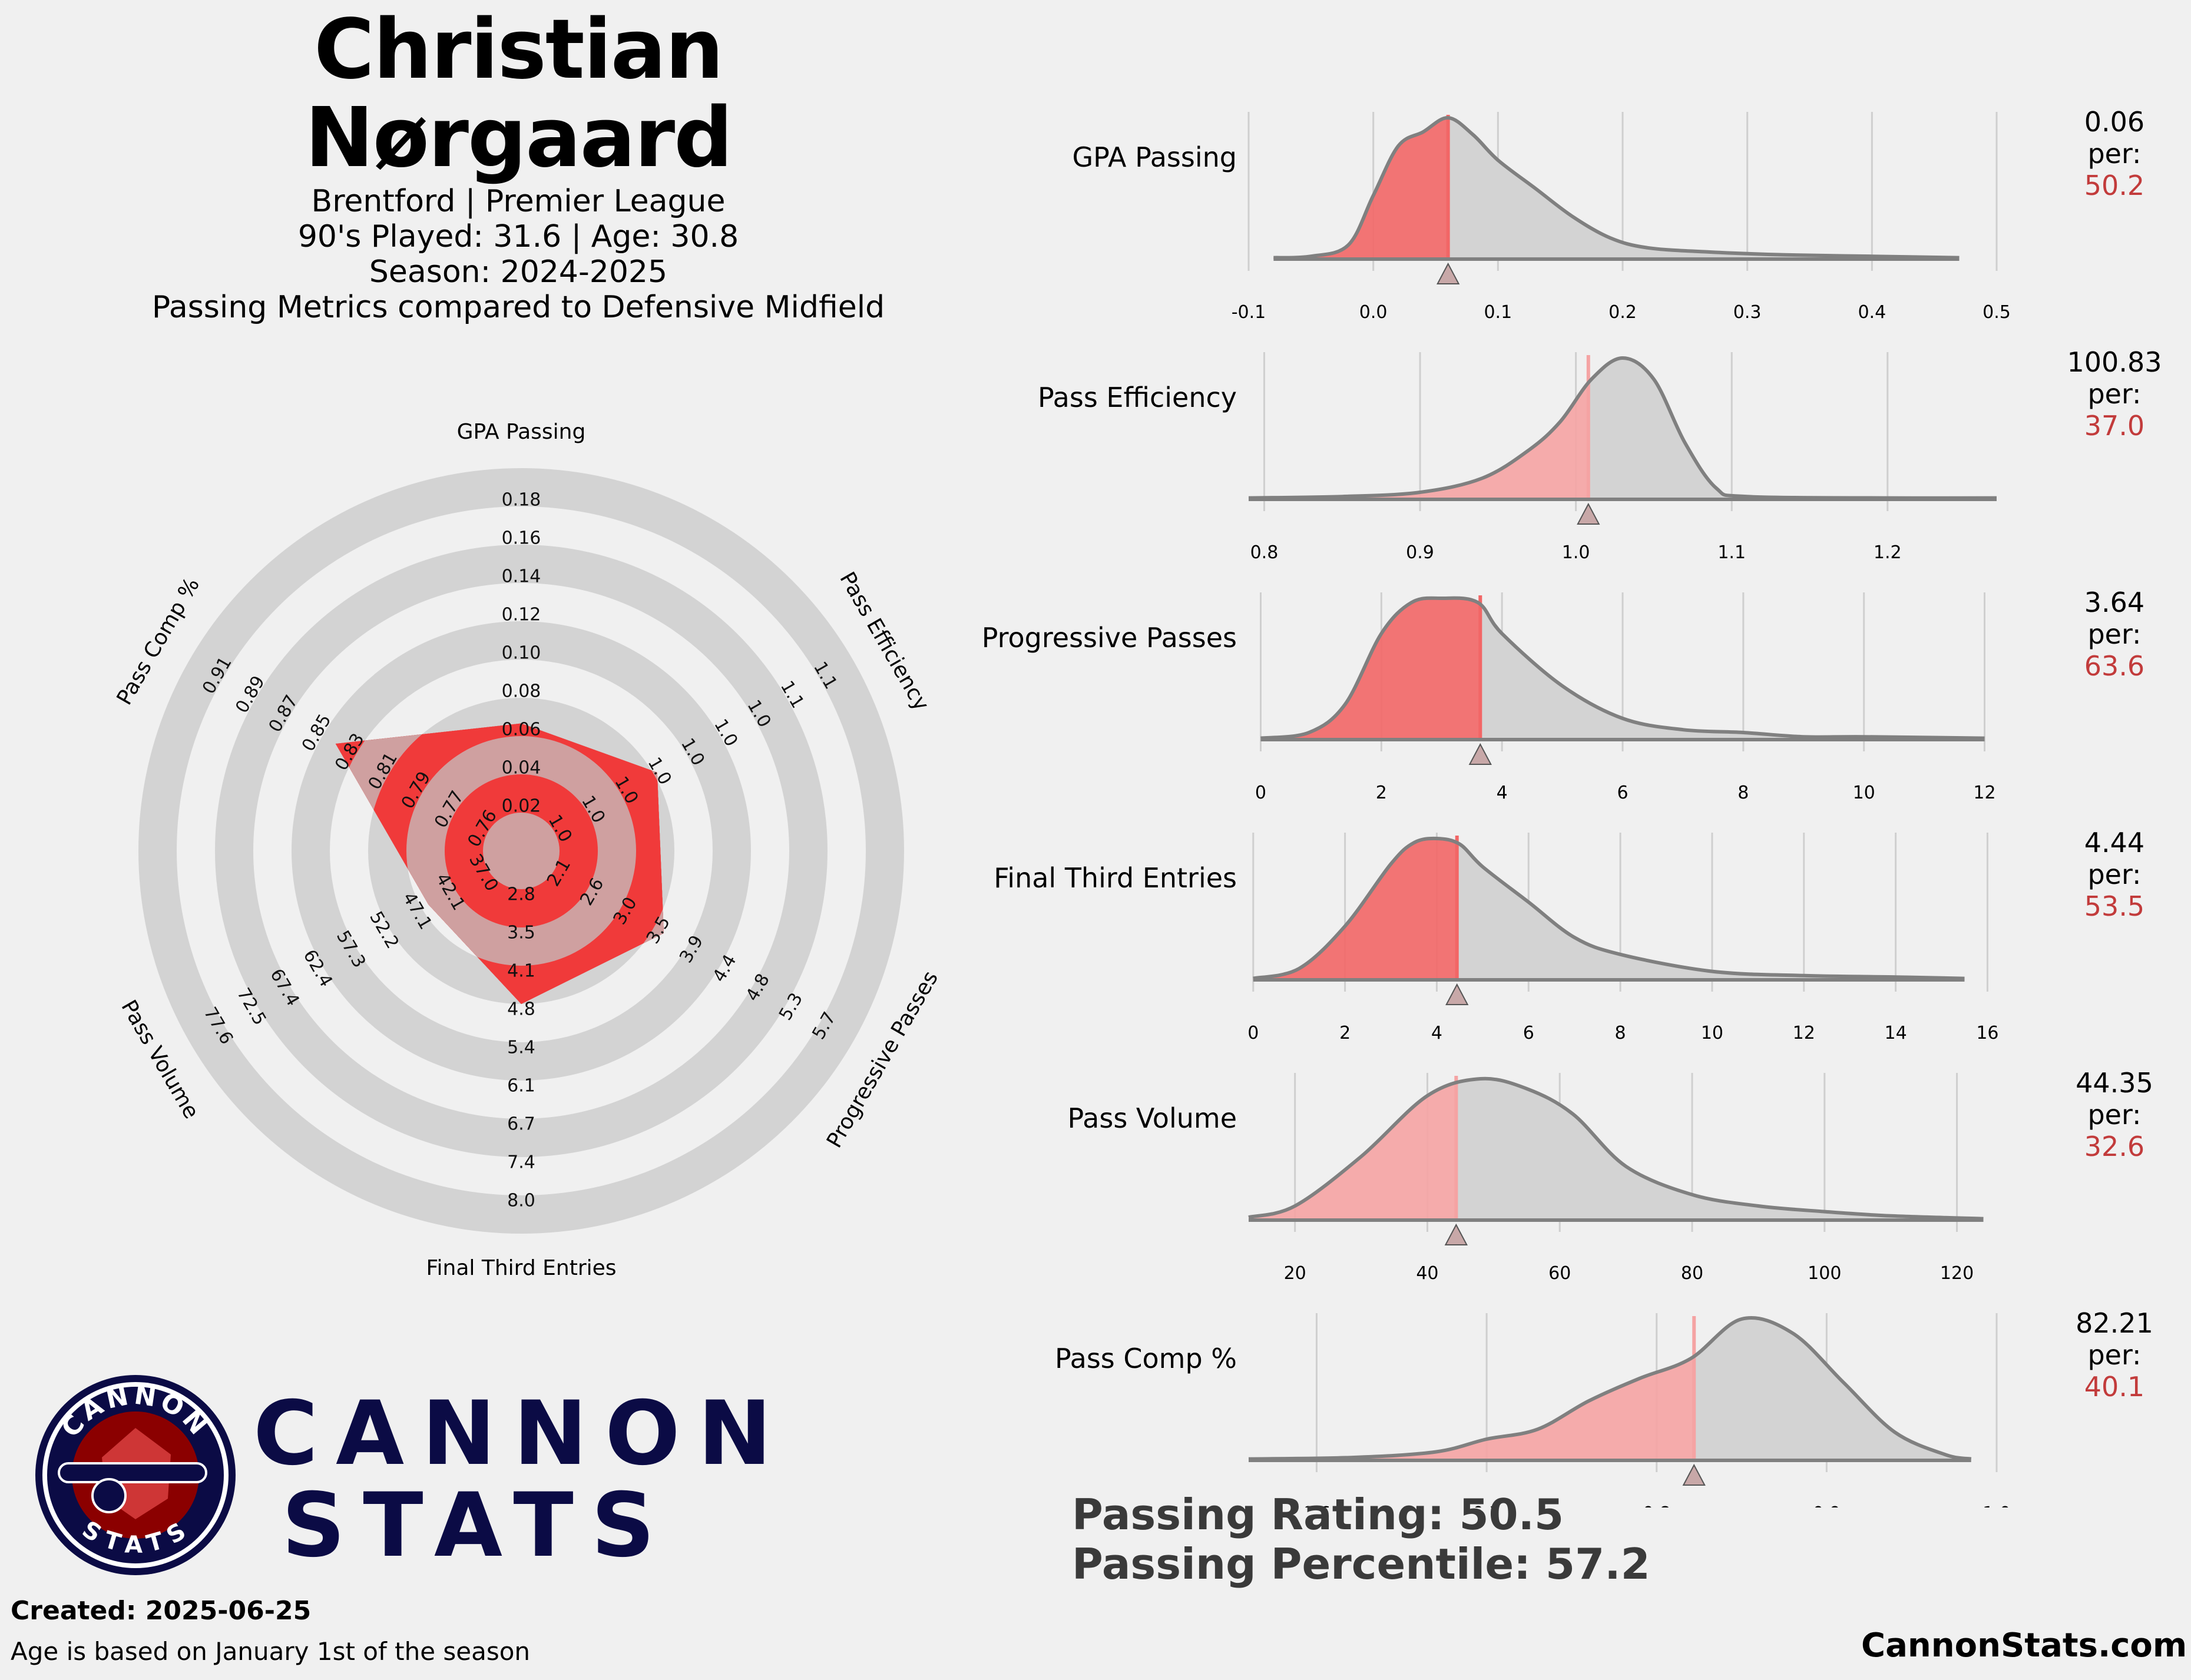 The image size is (2191, 1680). Describe the element at coordinates (2114, 843) in the screenshot. I see `metric-raw-value: 4.44` at that location.